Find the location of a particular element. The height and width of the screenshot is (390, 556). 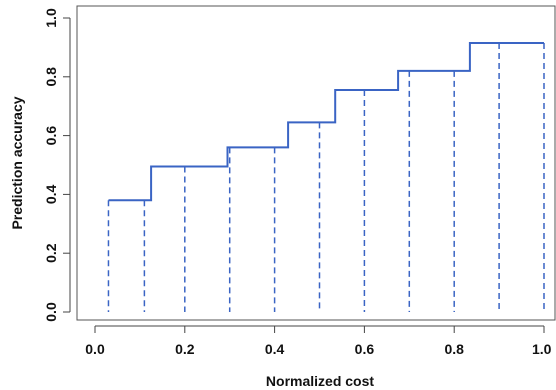

x-tick-label: 0.8 is located at coordinates (454, 349).